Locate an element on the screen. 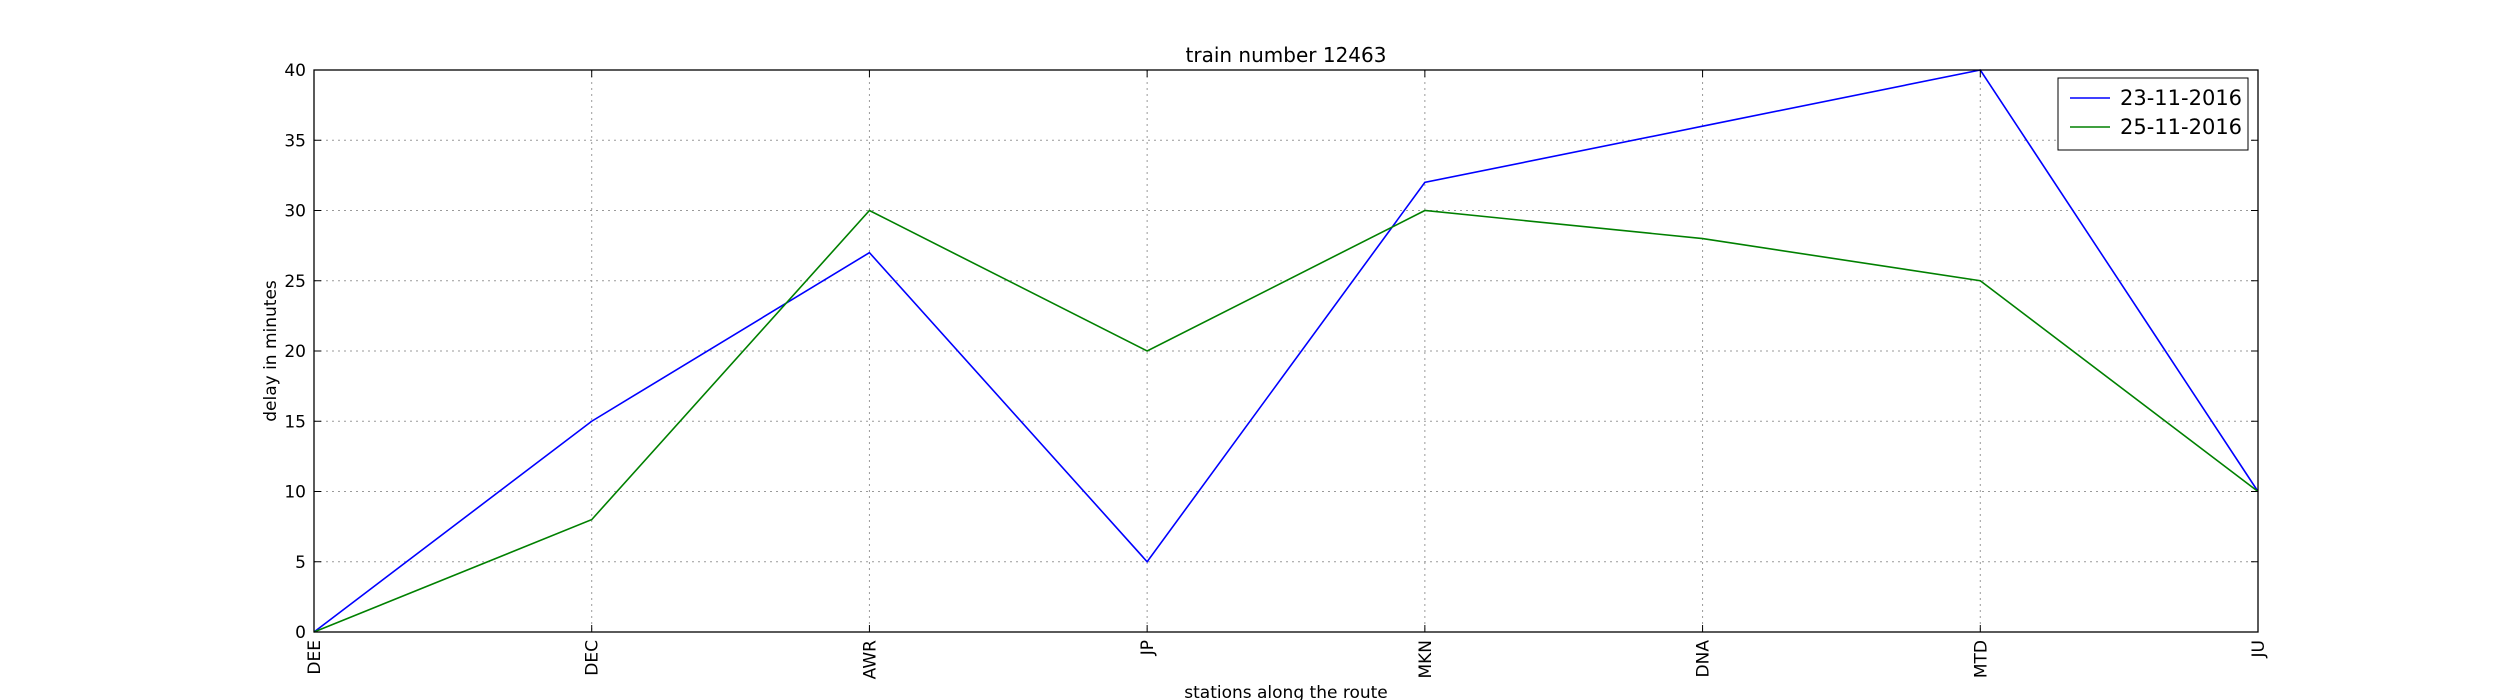 The image size is (2500, 700). y-tick-label: 5 is located at coordinates (300, 563).